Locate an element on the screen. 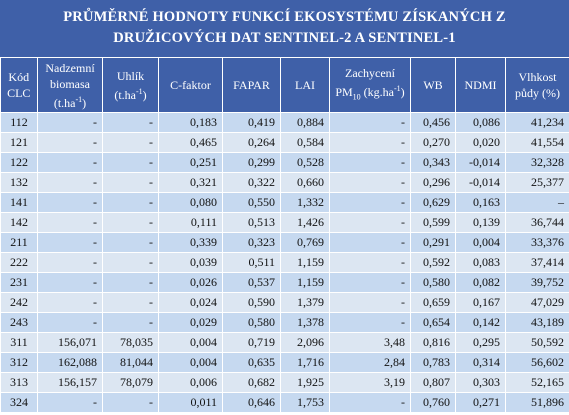 This screenshot has height=415, width=569. table-cell: 311 is located at coordinates (19, 342).